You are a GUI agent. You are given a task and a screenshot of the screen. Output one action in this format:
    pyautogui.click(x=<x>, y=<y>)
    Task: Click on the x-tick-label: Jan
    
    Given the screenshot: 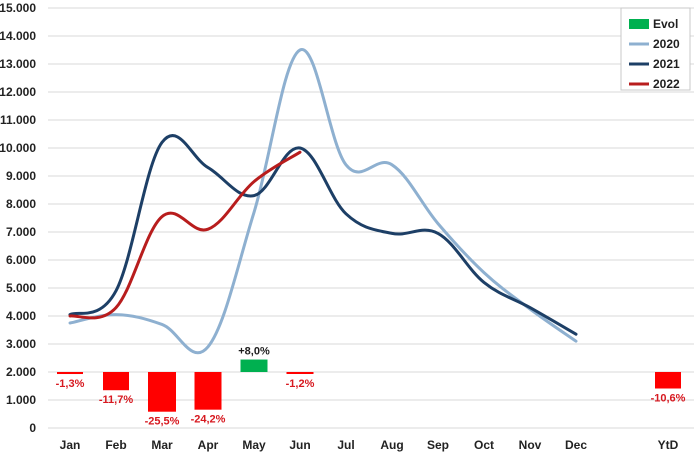 What is the action you would take?
    pyautogui.click(x=70, y=445)
    